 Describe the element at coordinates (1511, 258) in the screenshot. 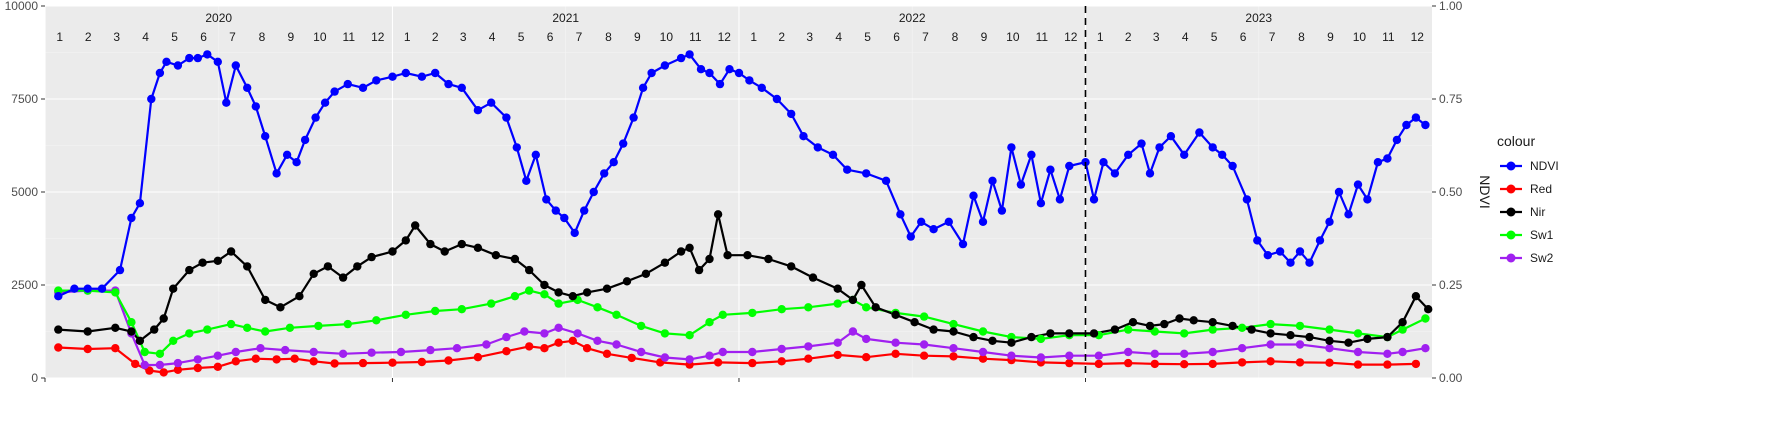

I see `legend-key-point` at that location.